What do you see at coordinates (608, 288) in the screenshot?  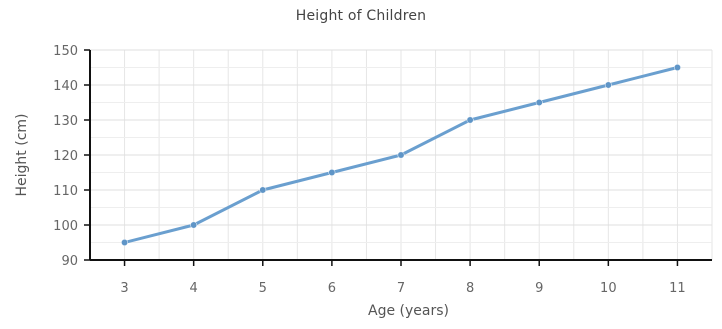 I see `x-tick-label: 10` at bounding box center [608, 288].